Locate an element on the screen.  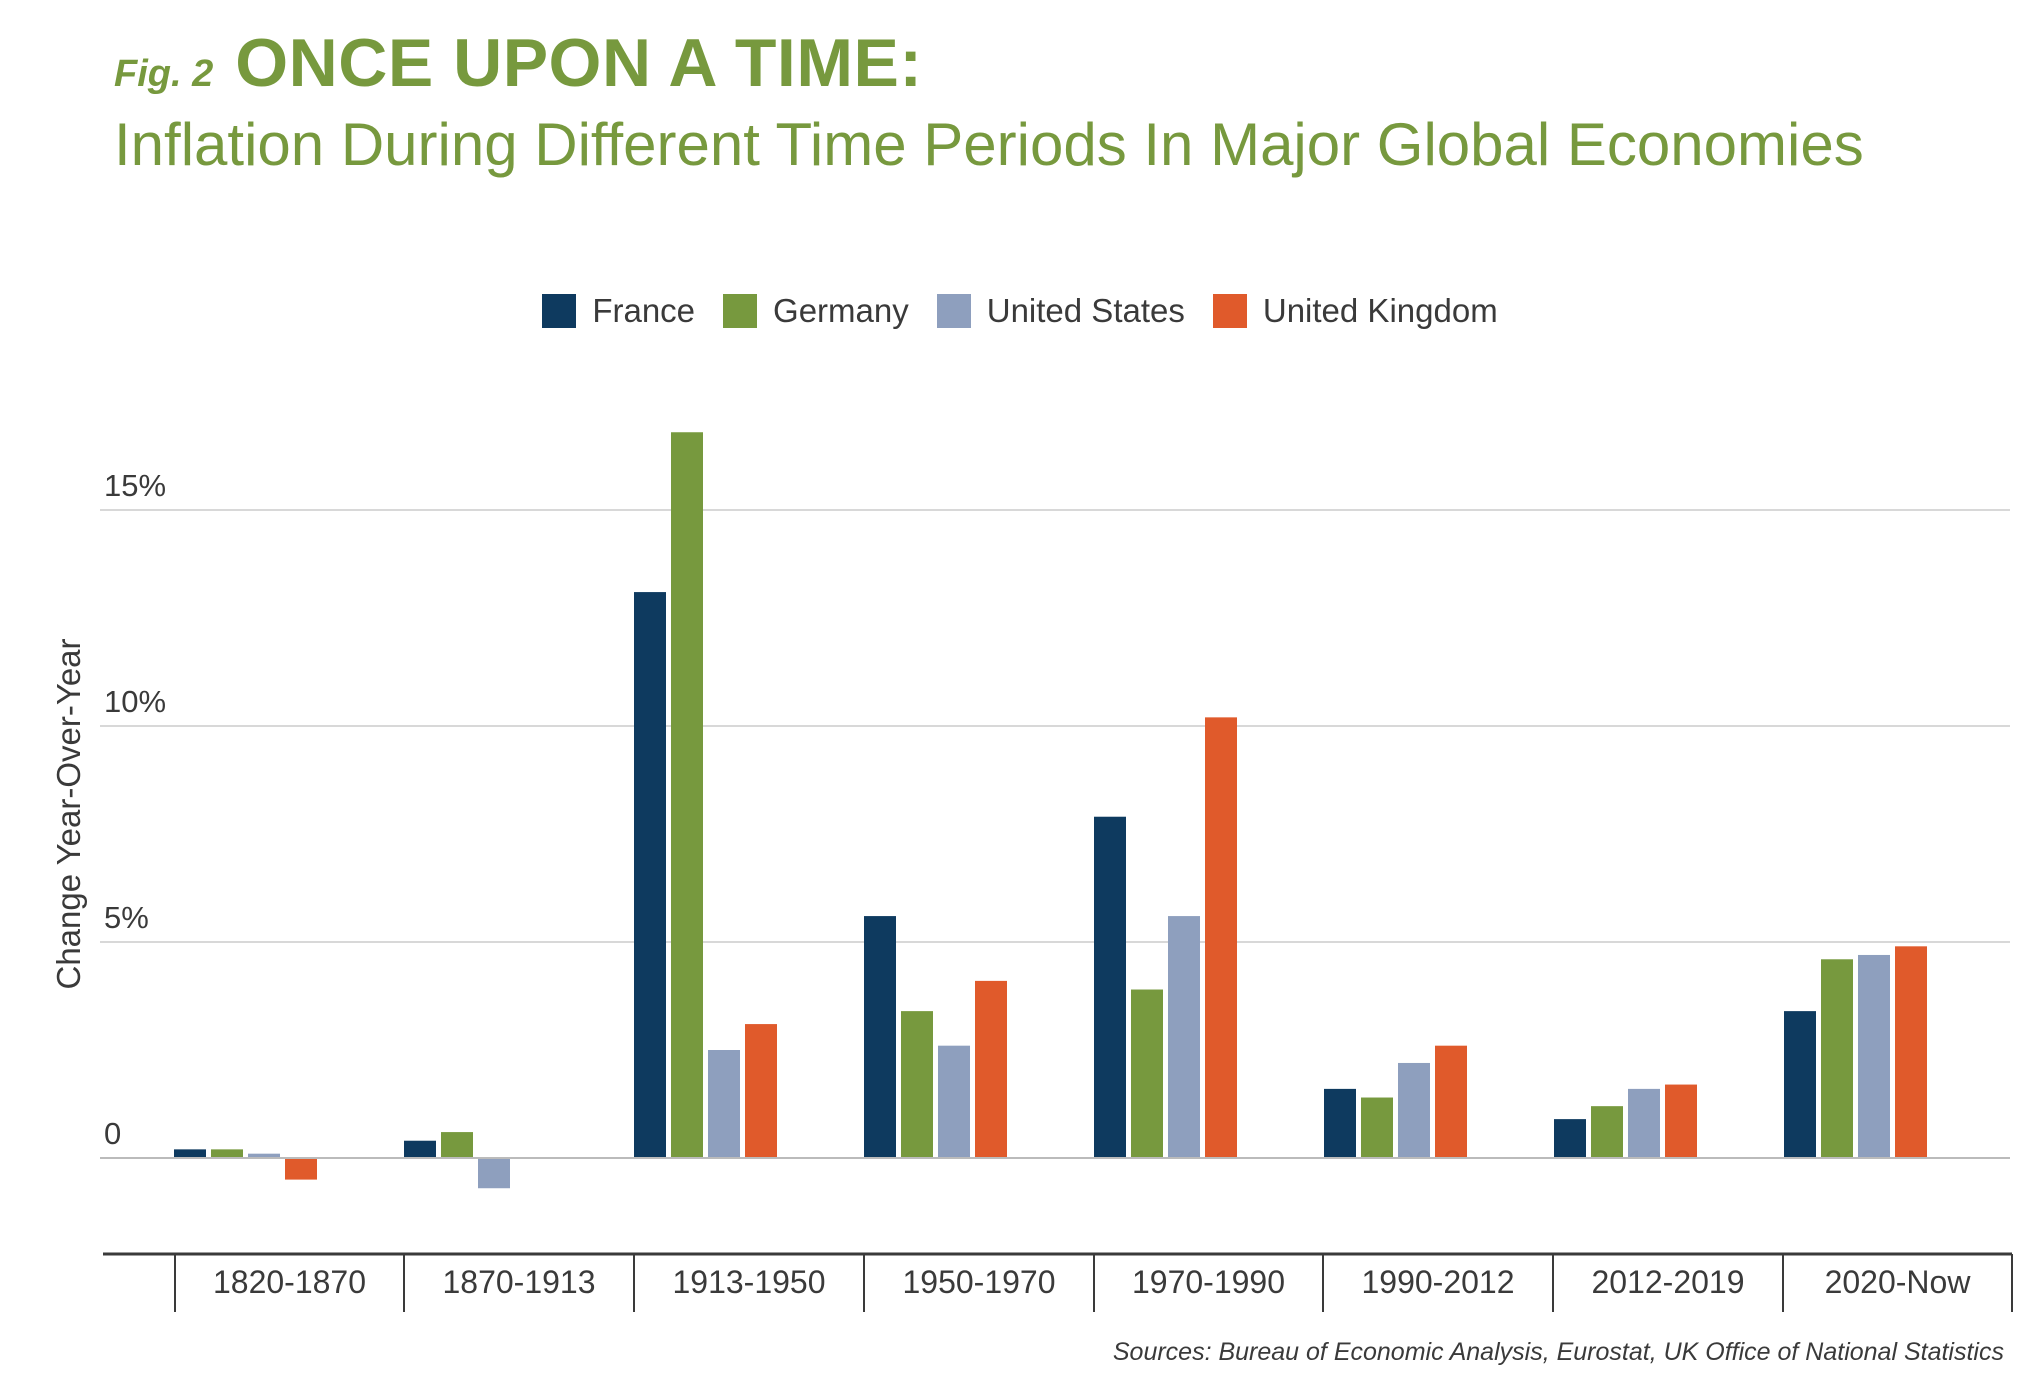
y-axis-label: Change Year-Over-Year is located at coordinates (68, 813).